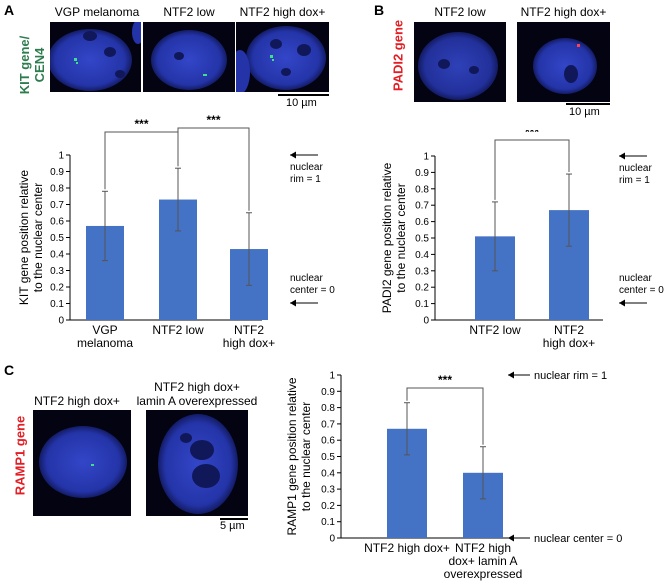  What do you see at coordinates (77, 401) in the screenshot?
I see `image-label-c-ntf2-high: NTF2 high dox+` at bounding box center [77, 401].